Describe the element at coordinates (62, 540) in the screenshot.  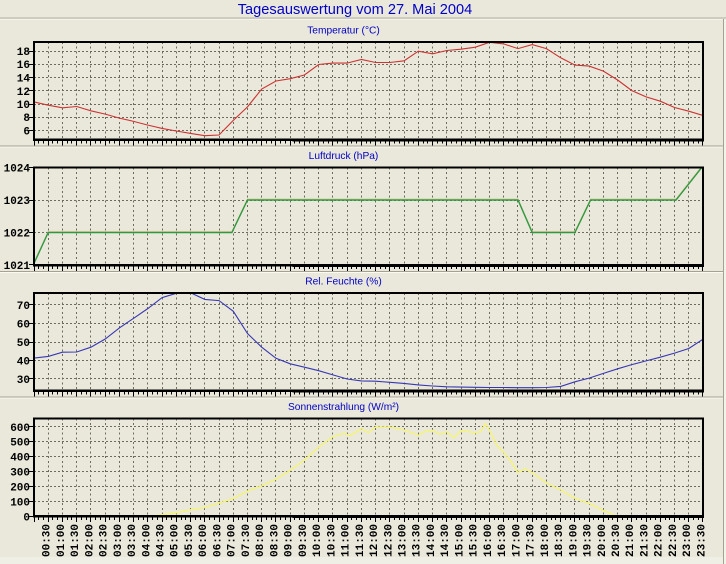
I see `svg-text: 01:00` at that location.